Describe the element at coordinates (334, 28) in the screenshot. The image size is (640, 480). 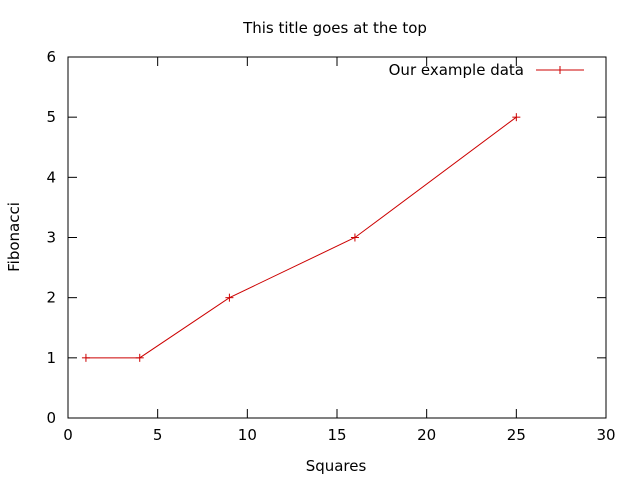
I see `chart-title: This title goes at the top` at that location.